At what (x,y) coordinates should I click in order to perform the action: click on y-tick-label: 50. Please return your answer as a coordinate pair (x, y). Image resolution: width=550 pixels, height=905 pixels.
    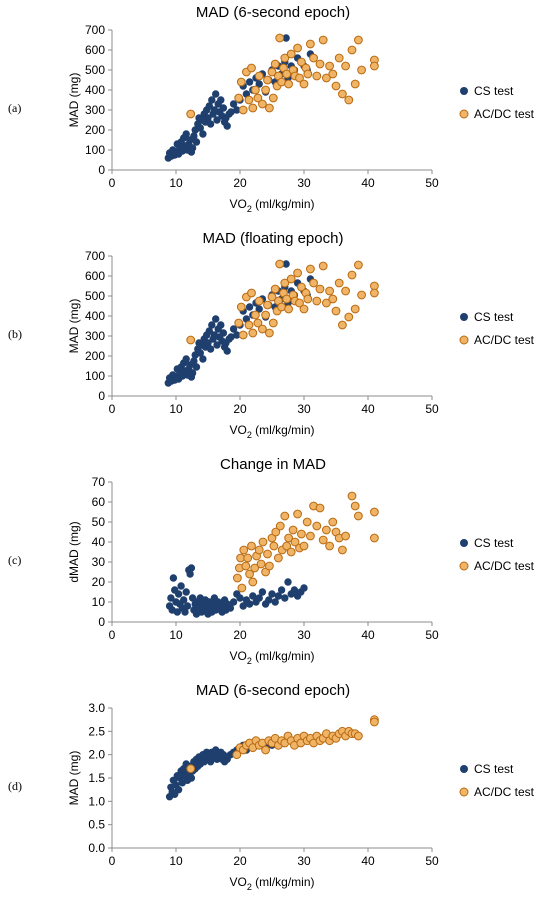
    Looking at the image, I should click on (99, 522).